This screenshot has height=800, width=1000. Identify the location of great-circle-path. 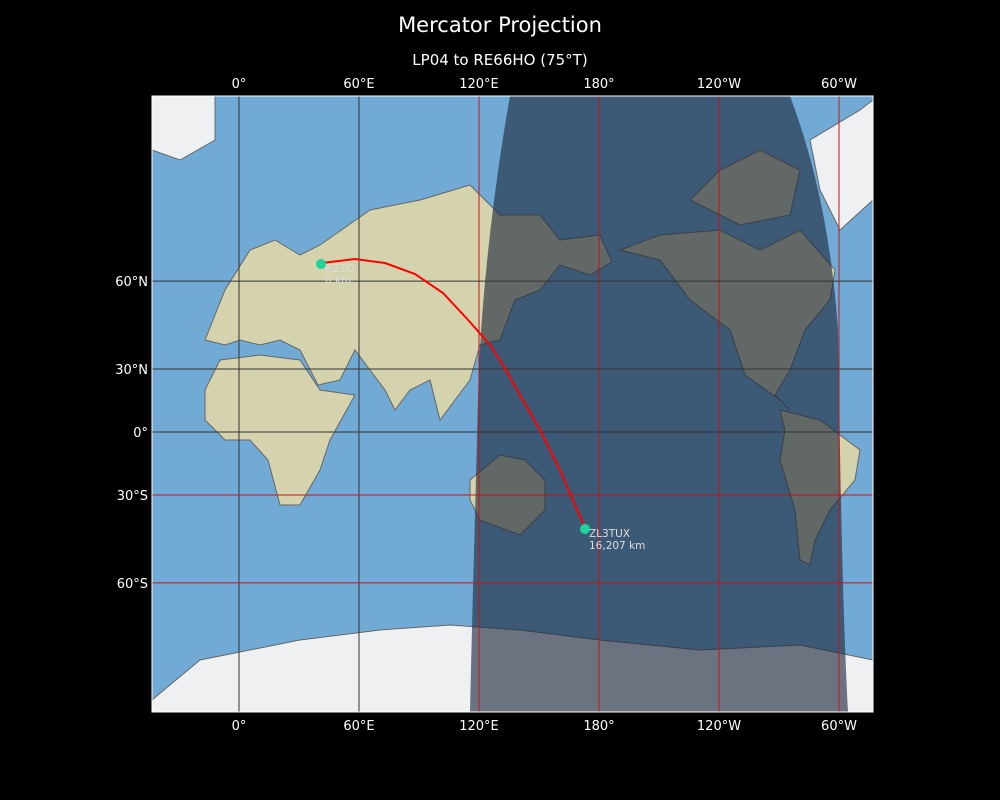
(453, 393).